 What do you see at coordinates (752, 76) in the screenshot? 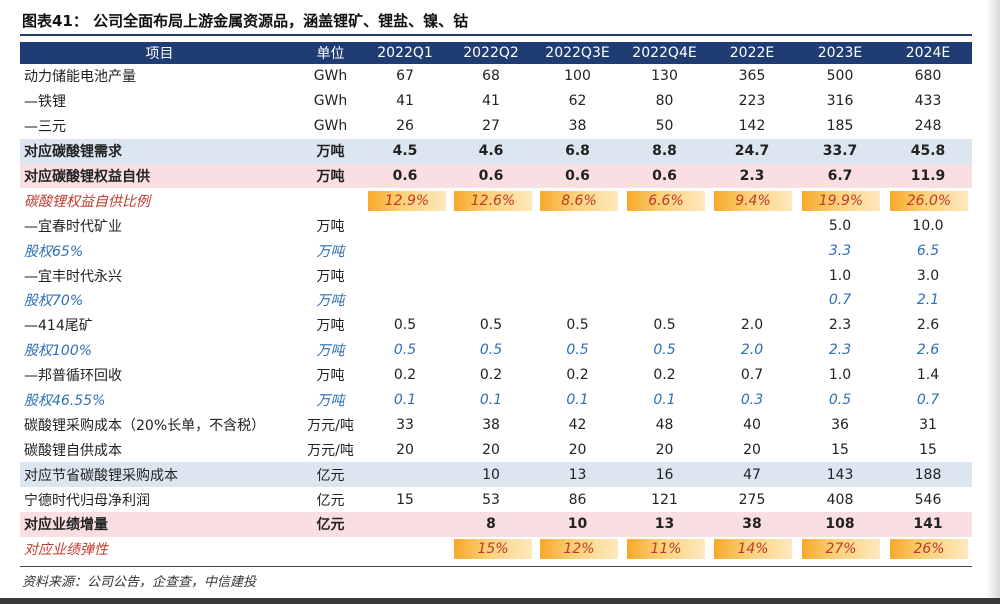
I see `row-value: 365` at bounding box center [752, 76].